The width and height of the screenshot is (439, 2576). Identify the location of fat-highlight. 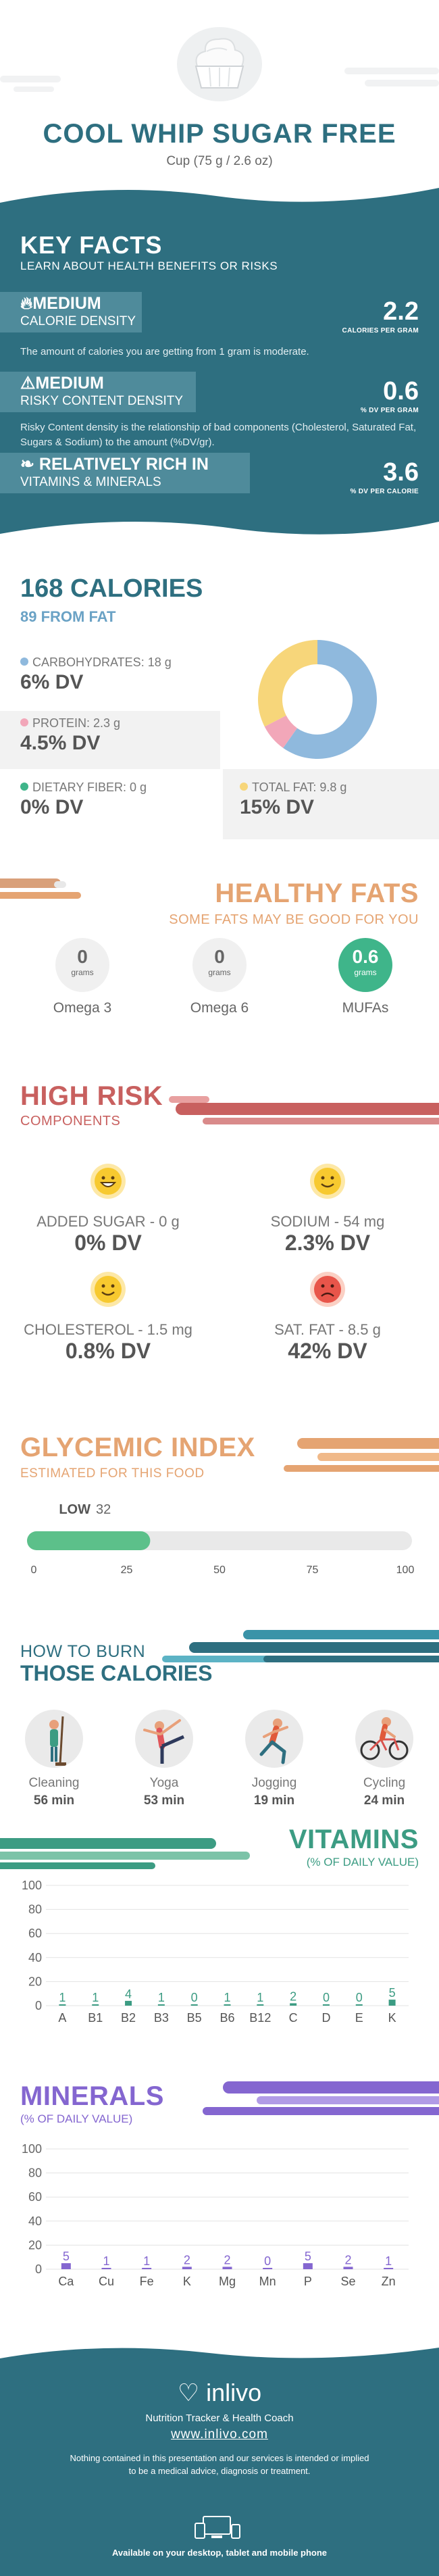
(331, 804).